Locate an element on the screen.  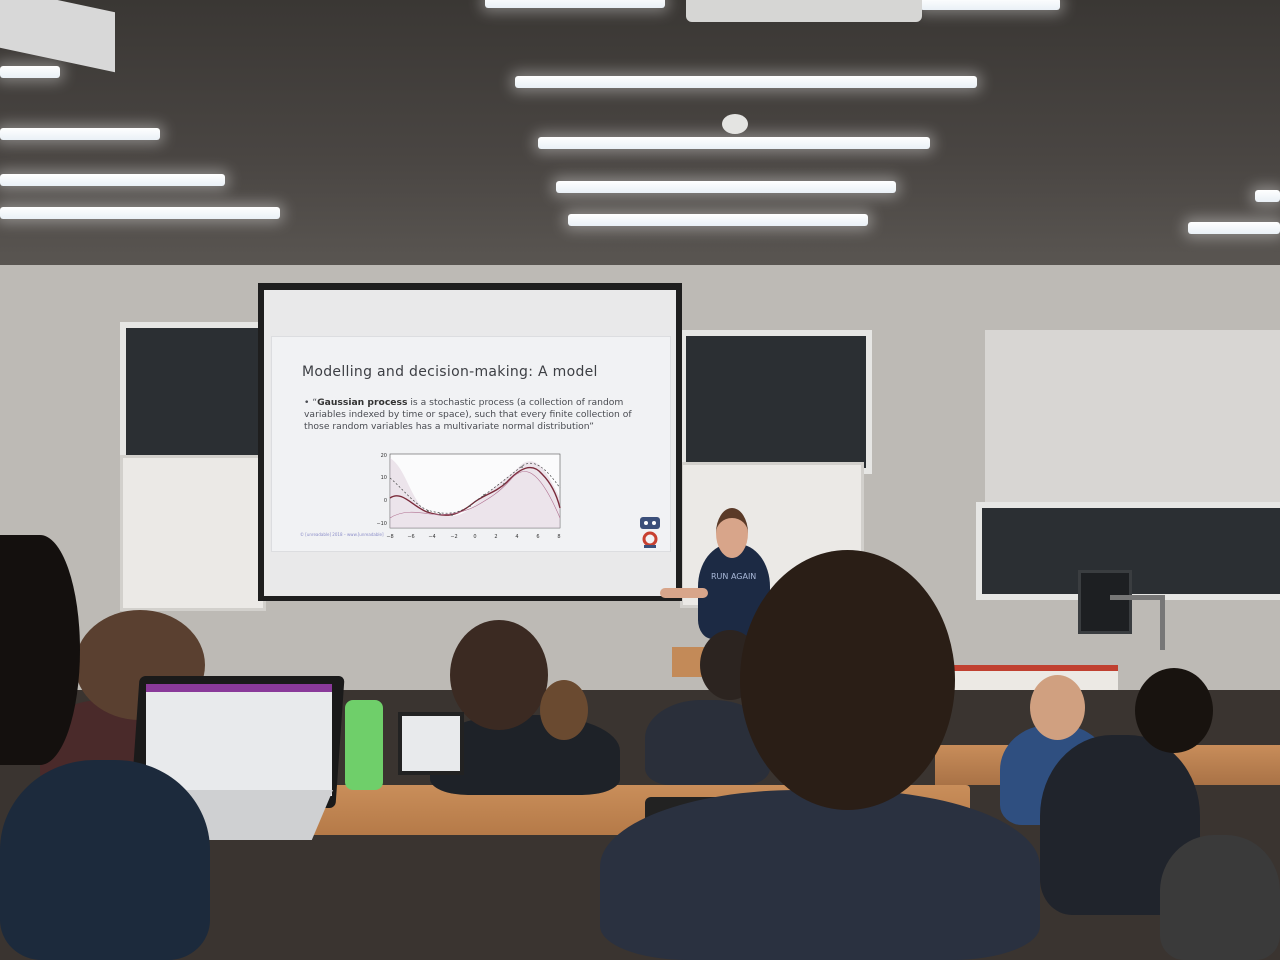
x-tick-label: −8 is located at coordinates (389, 537).